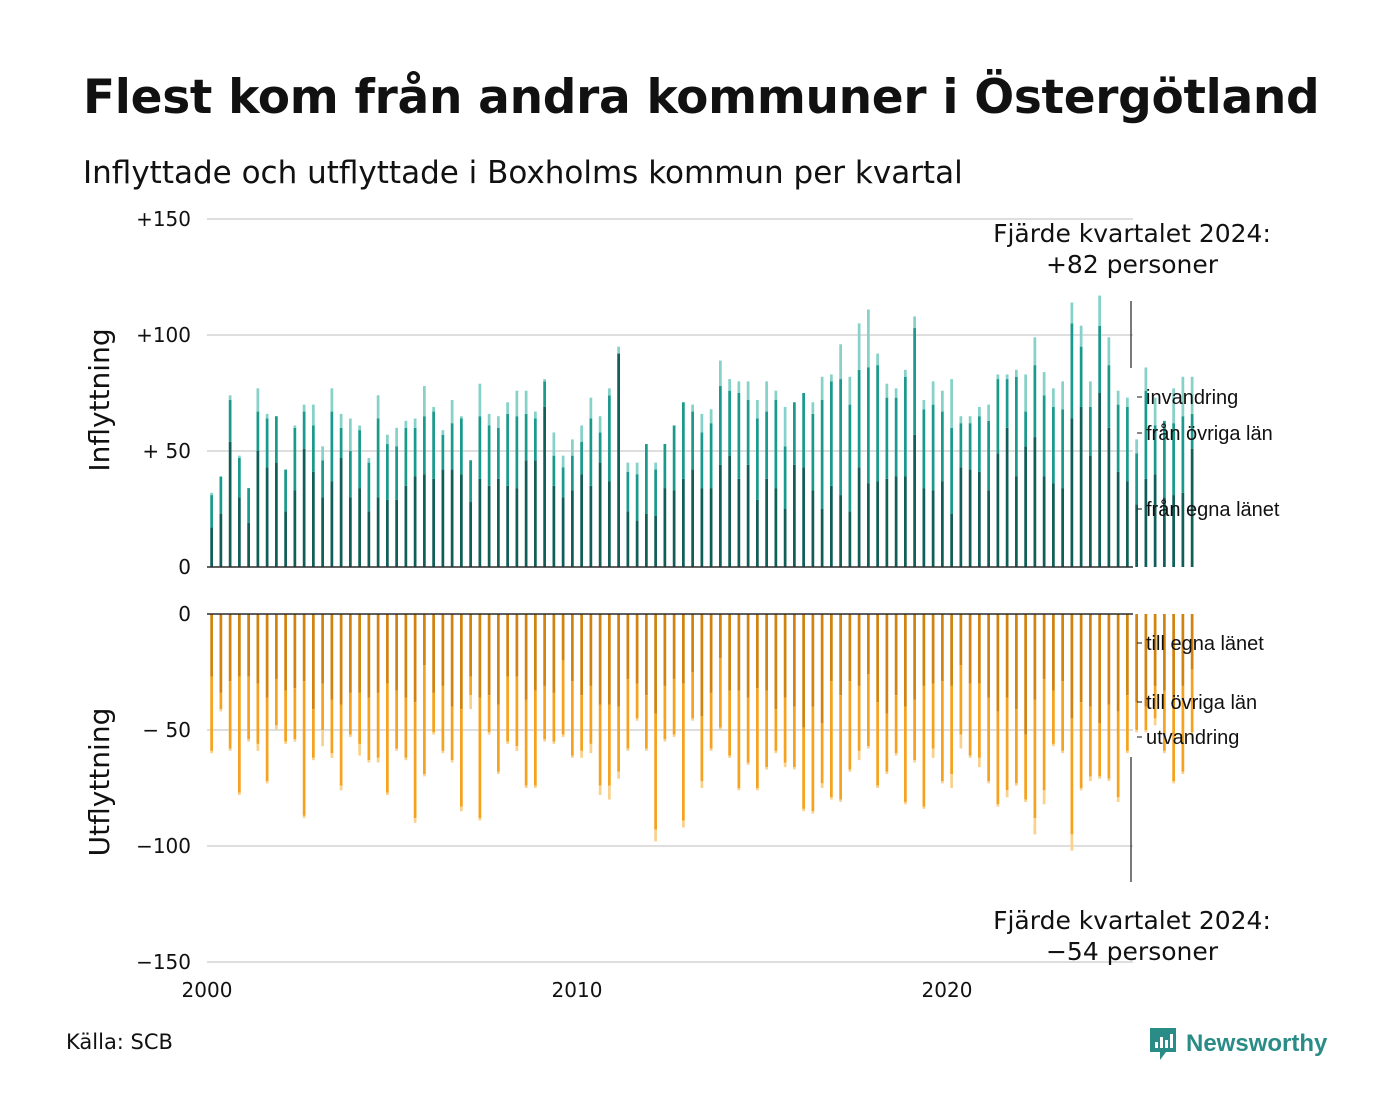 This screenshot has width=1400, height=1120. What do you see at coordinates (1209, 434) in the screenshot?
I see `legend-from-other-counties: från övriga län` at bounding box center [1209, 434].